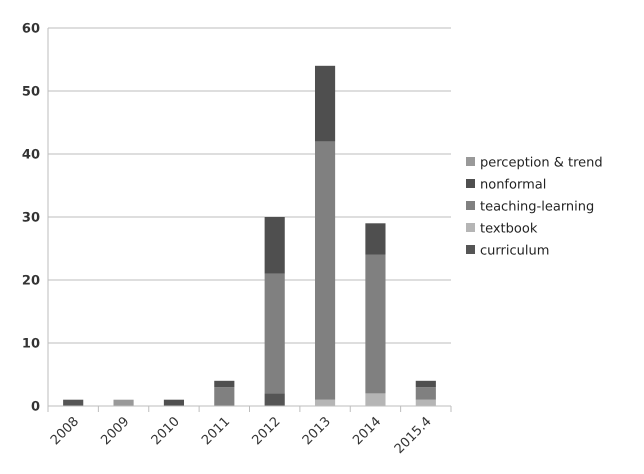  I want to click on y-tick-label: 20, so click(31, 281).